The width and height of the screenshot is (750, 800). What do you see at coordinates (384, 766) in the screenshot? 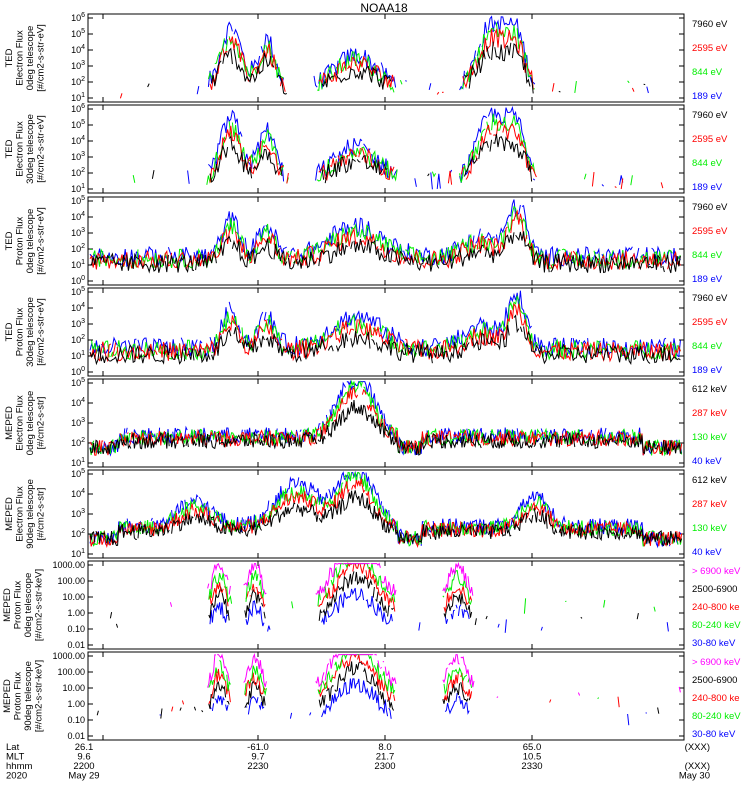
I see `bottom-tick-label: 2300` at bounding box center [384, 766].